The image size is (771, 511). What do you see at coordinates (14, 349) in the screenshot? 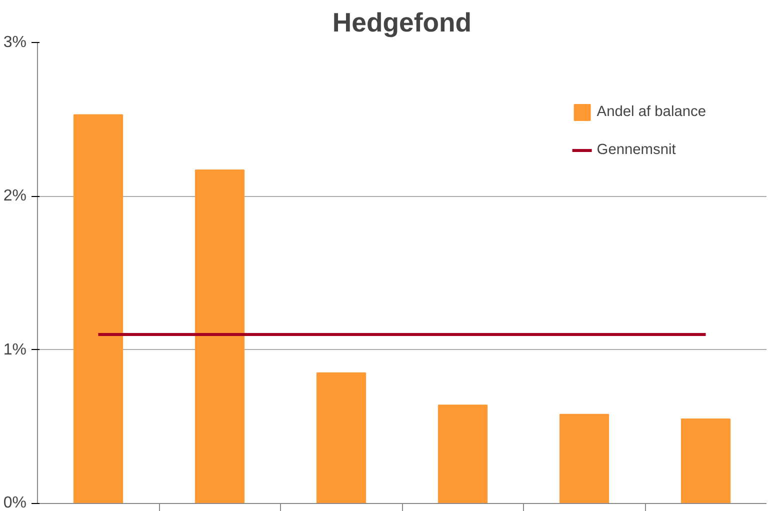
I see `y-tick-label: 1%` at bounding box center [14, 349].